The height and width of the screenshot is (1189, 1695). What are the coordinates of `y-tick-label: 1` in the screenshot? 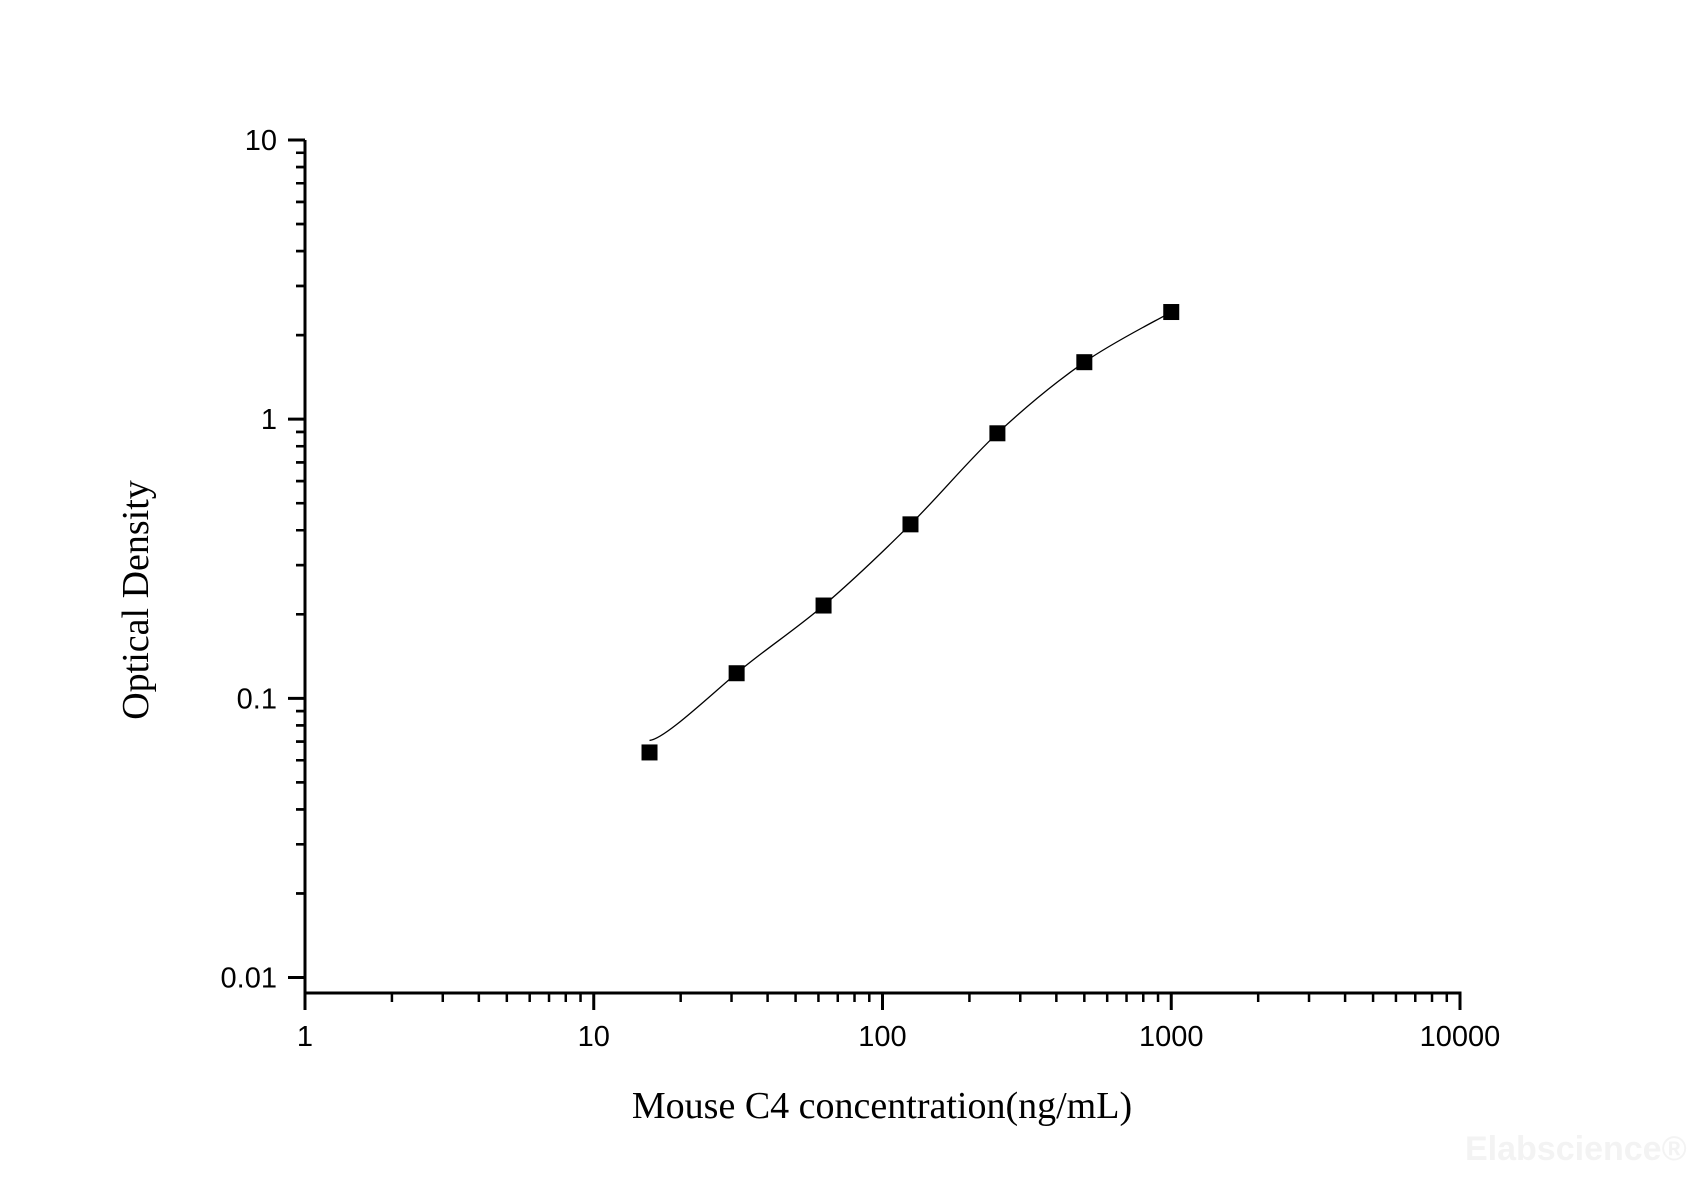 It's located at (269, 420).